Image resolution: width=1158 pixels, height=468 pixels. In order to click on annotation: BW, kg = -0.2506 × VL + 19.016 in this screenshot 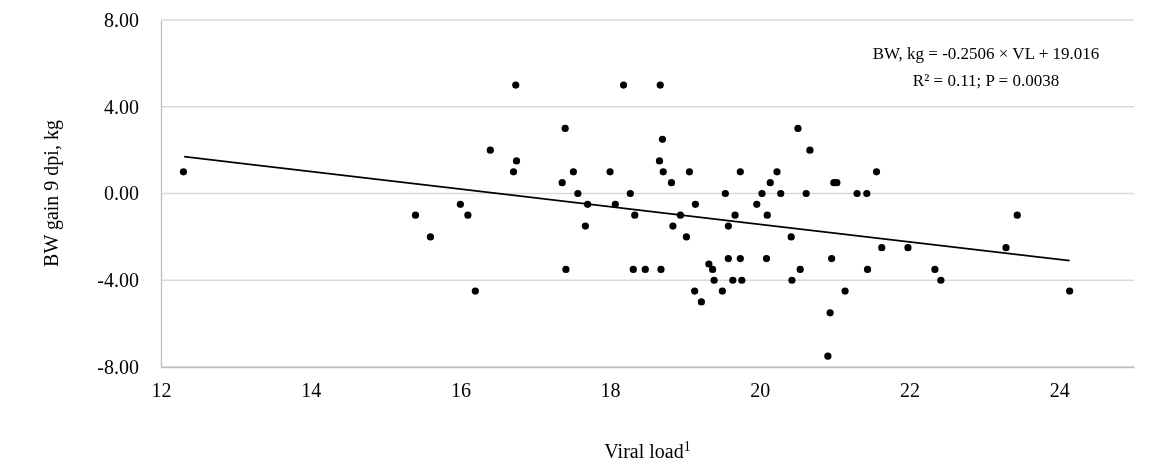, I will do `click(986, 53)`.